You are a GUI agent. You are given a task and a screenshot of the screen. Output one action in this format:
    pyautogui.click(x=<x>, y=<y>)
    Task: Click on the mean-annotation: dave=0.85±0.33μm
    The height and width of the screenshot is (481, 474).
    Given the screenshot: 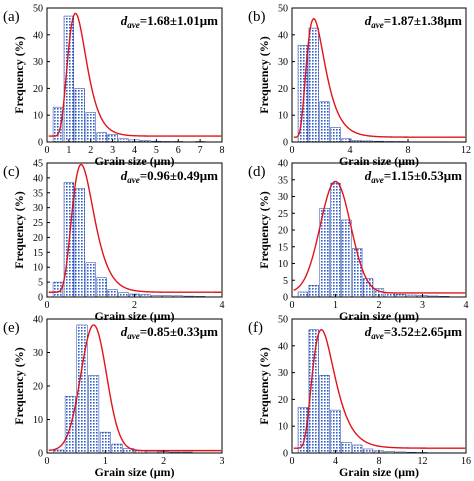 What is the action you would take?
    pyautogui.click(x=169, y=332)
    